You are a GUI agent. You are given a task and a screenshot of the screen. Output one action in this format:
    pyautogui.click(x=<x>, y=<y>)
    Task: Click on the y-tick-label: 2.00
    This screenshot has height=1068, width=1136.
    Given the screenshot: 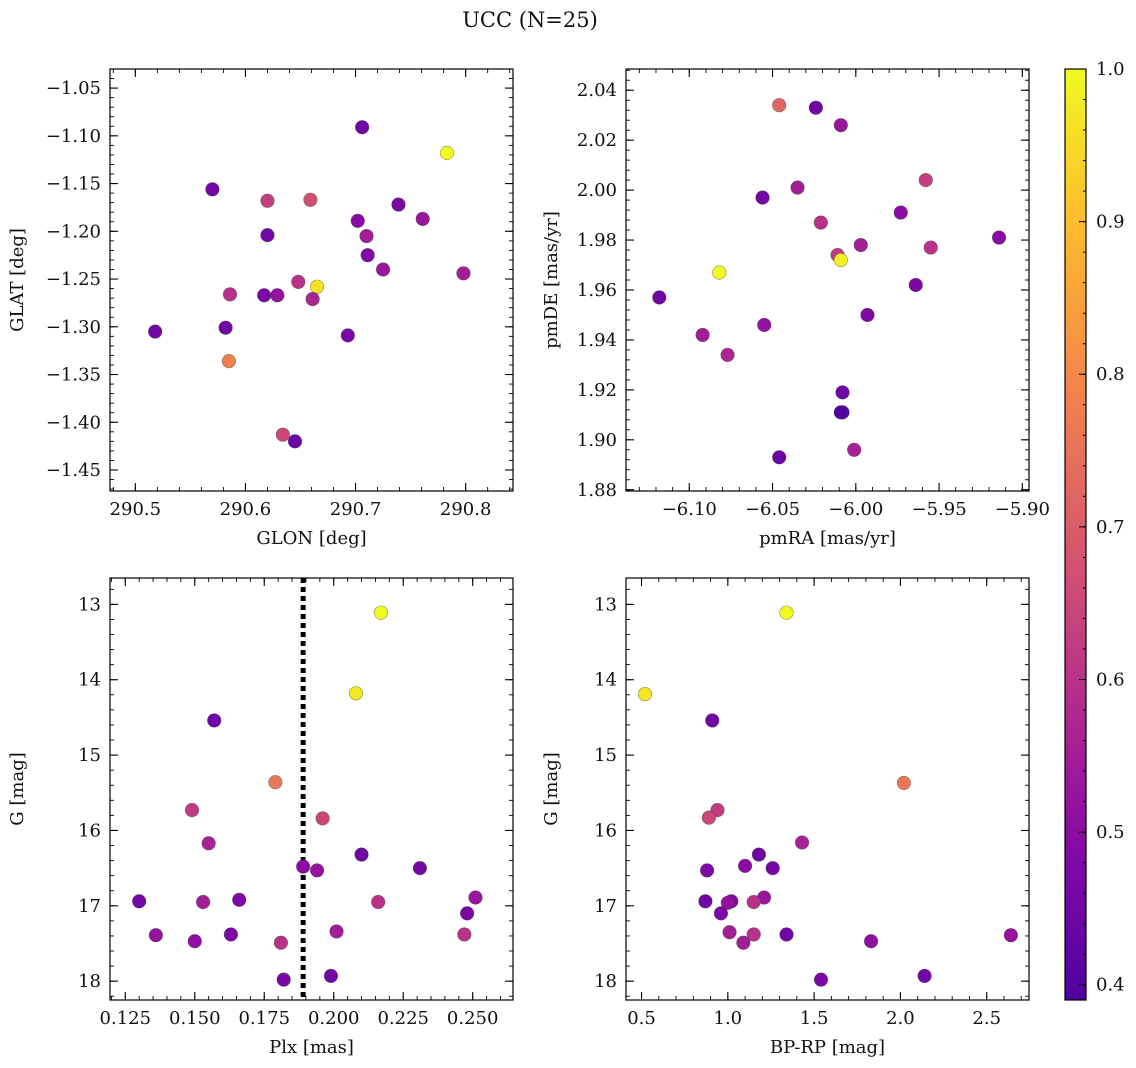 What is the action you would take?
    pyautogui.click(x=597, y=190)
    